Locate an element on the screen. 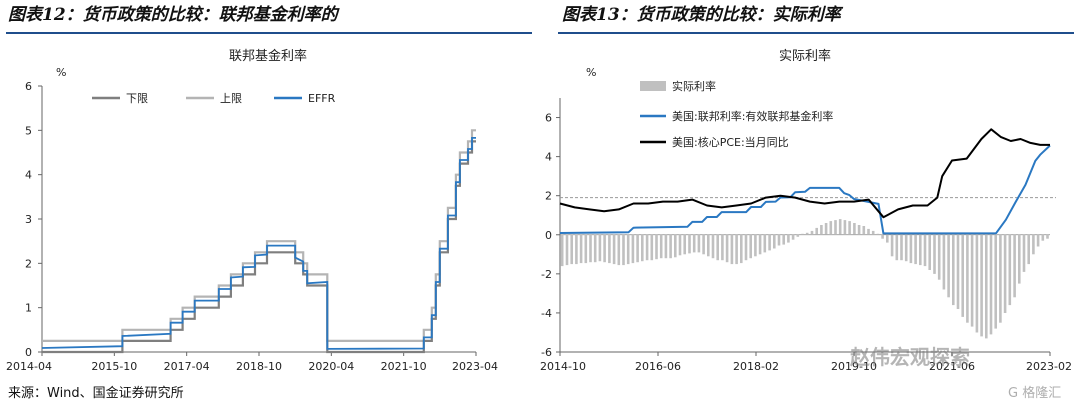 This screenshot has width=1080, height=406. y-tick-label: 3 is located at coordinates (28, 219).